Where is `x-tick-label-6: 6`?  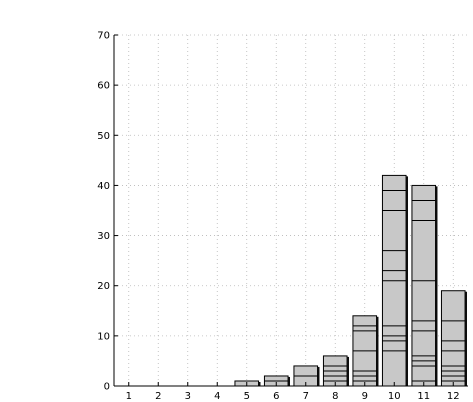
x-tick-label-6: 6 is located at coordinates (276, 396).